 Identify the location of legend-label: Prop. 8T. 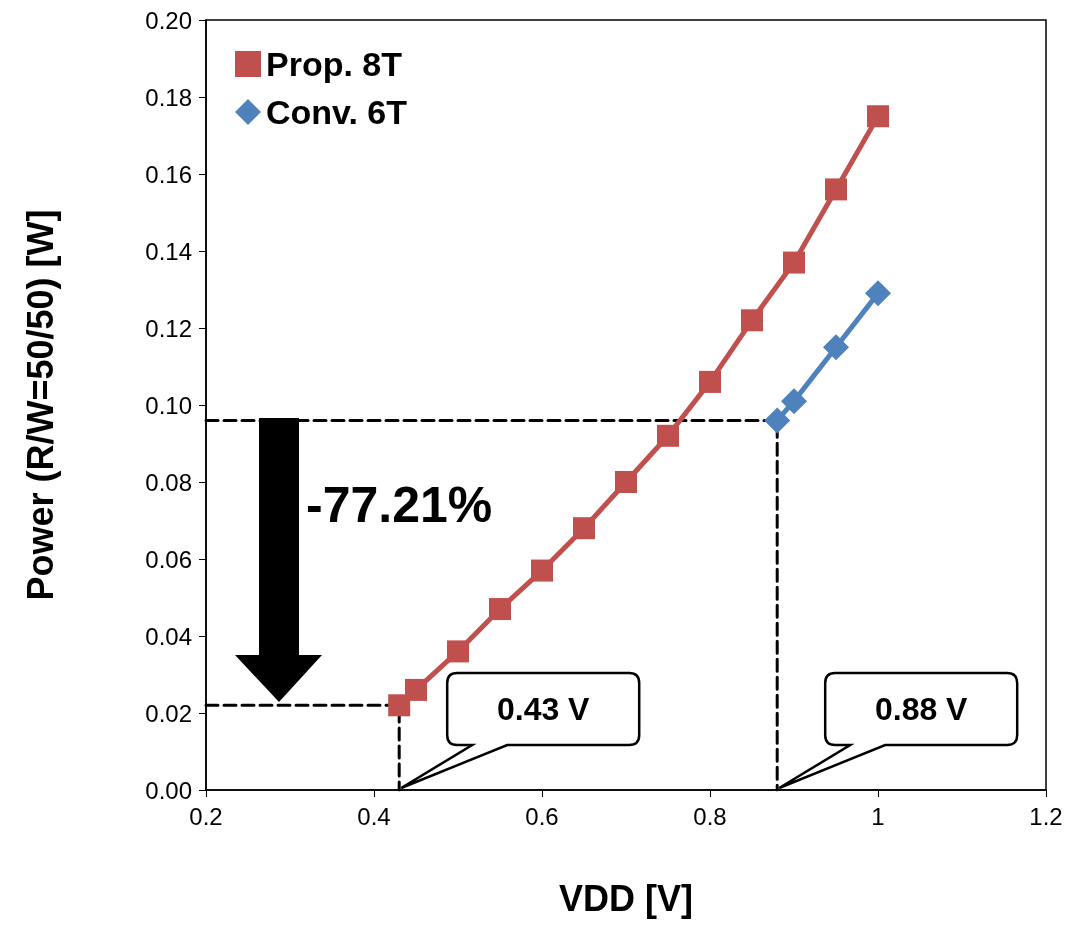
(334, 64).